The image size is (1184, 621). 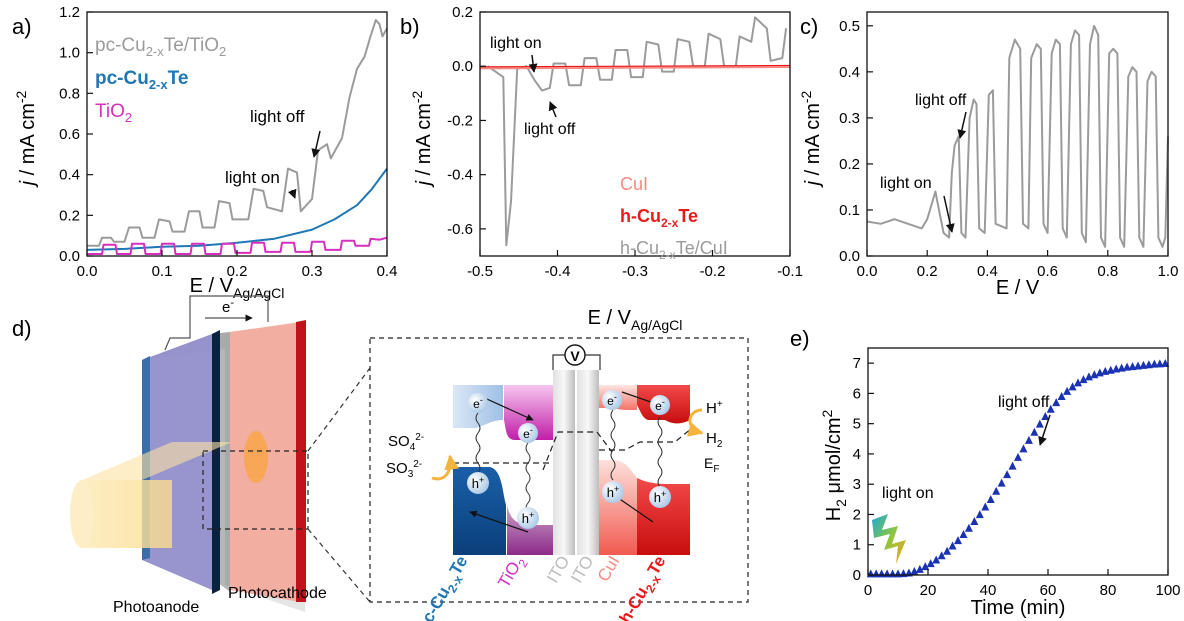 What do you see at coordinates (216, 323) in the screenshot?
I see `external-wire` at bounding box center [216, 323].